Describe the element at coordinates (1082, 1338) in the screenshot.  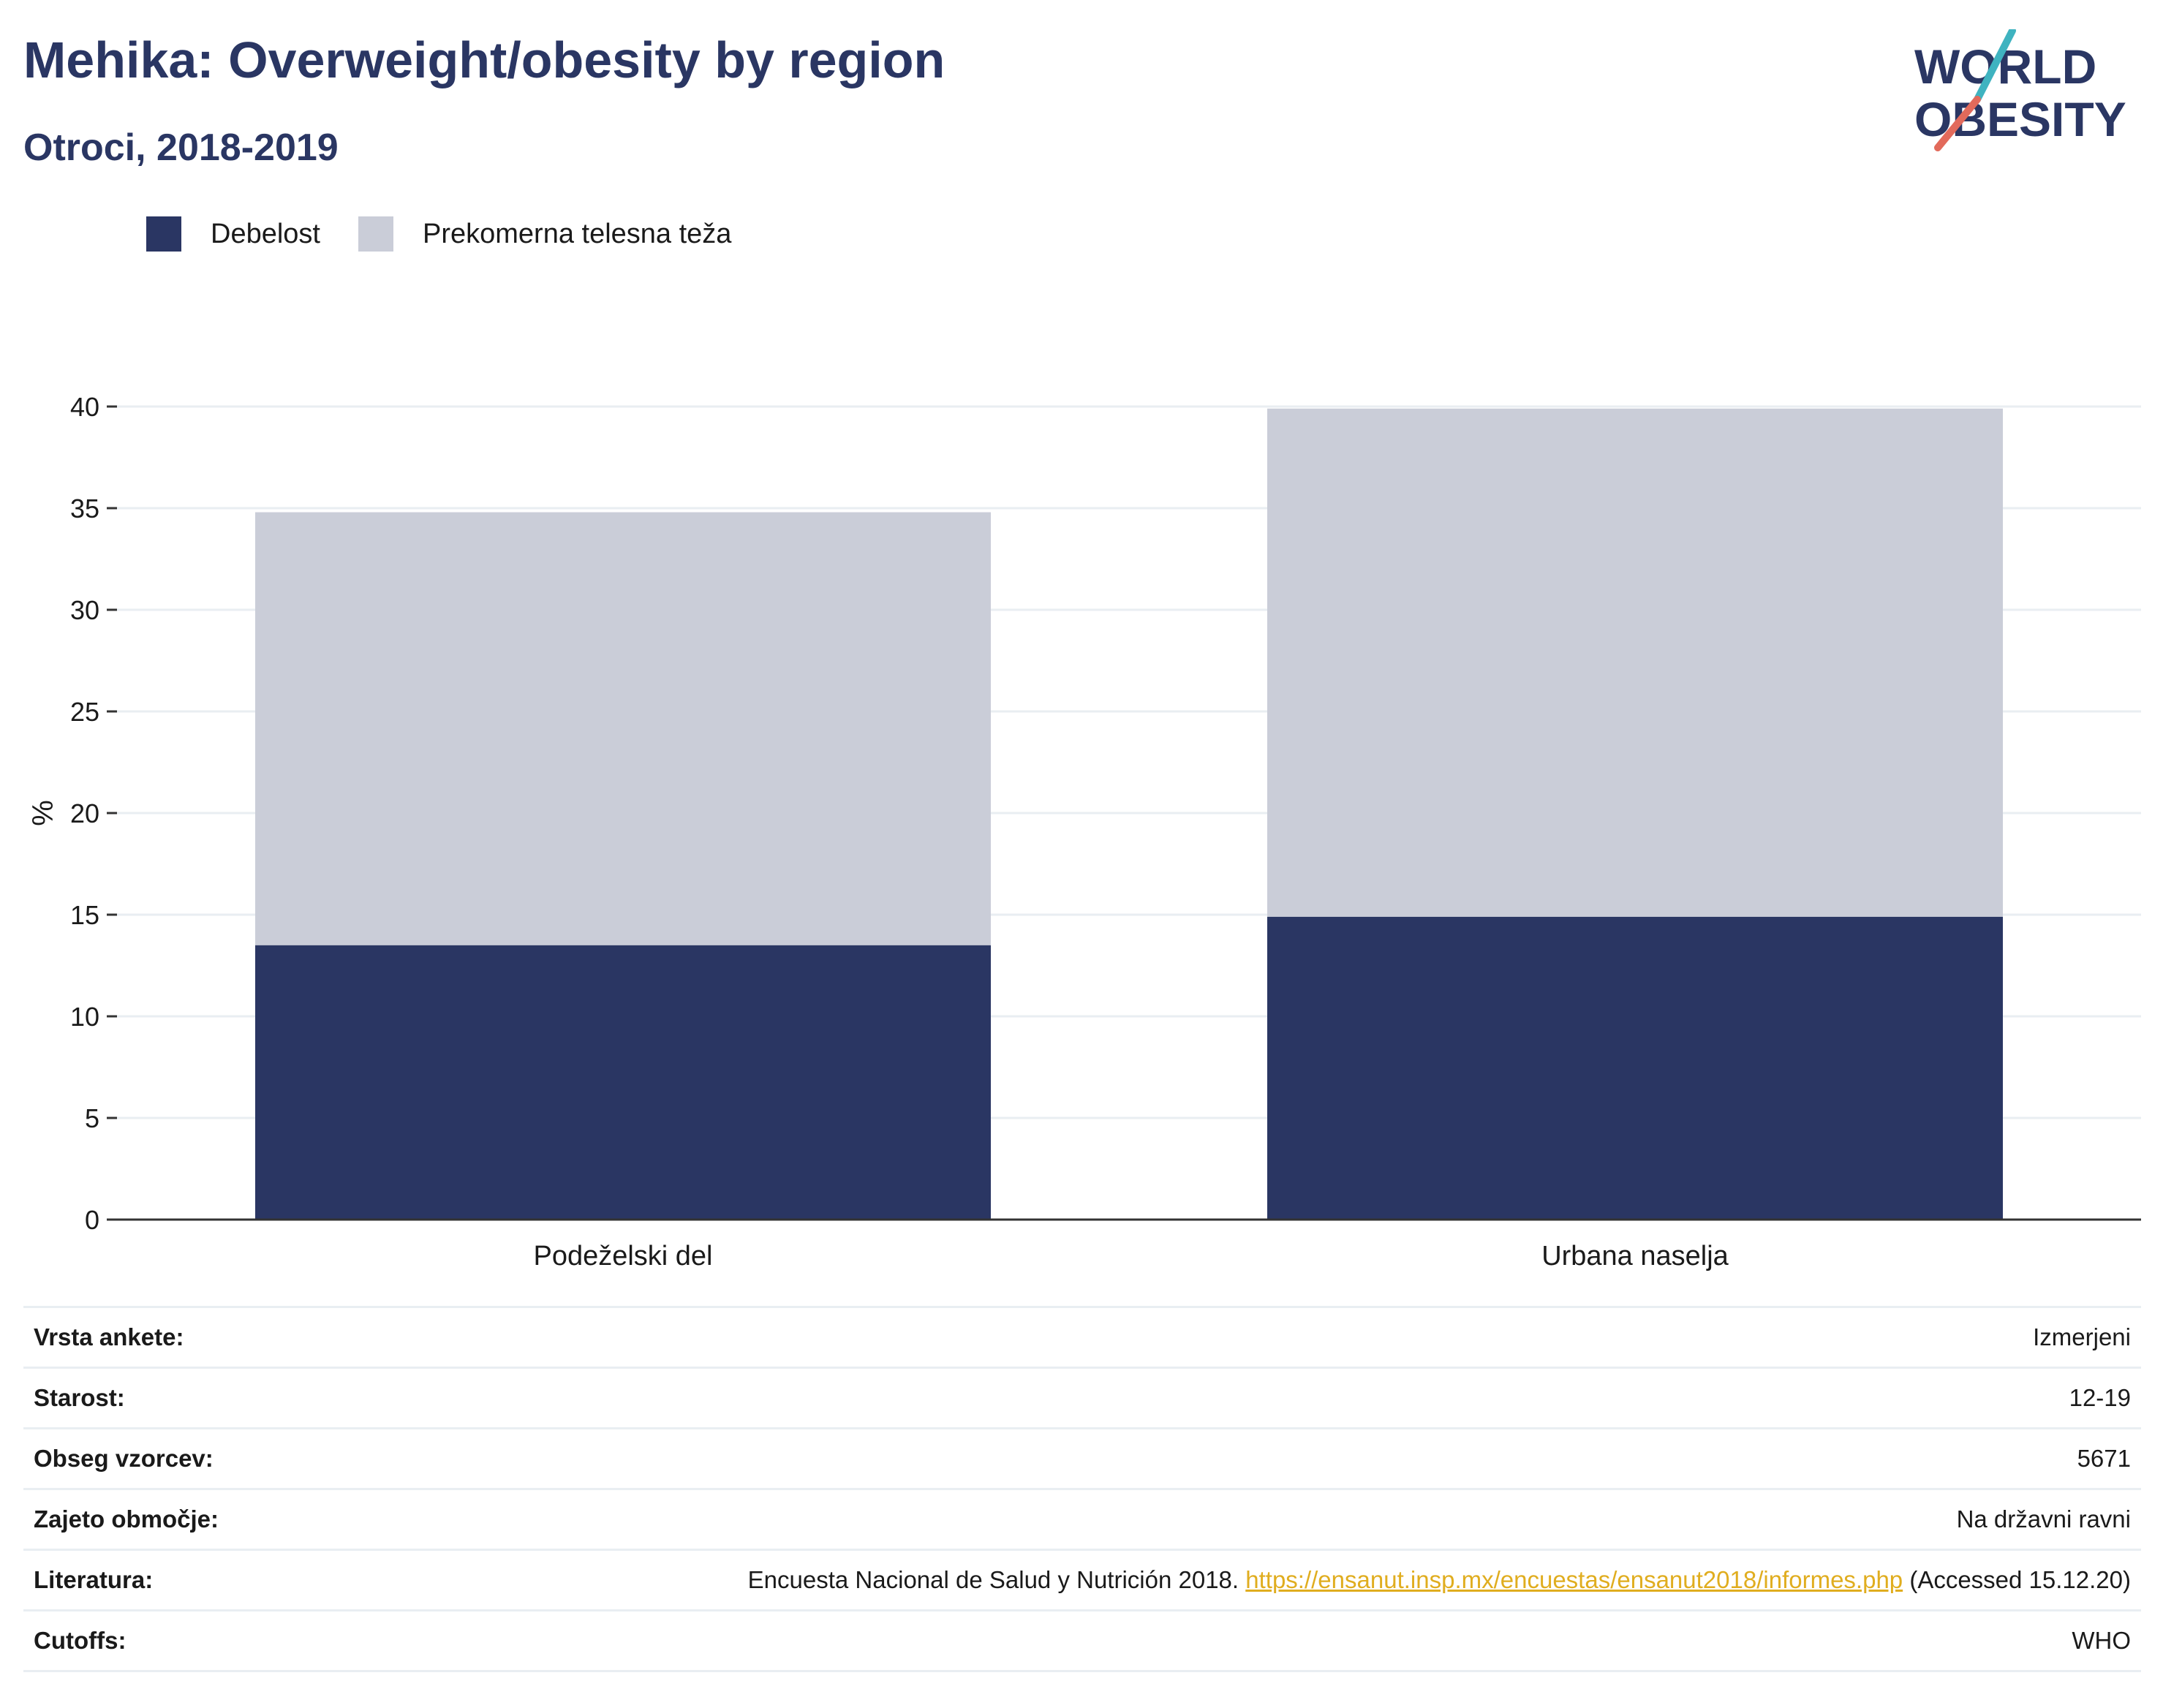
I see `info-row-survey-type: Vrsta ankete: Izmerjeni` at that location.